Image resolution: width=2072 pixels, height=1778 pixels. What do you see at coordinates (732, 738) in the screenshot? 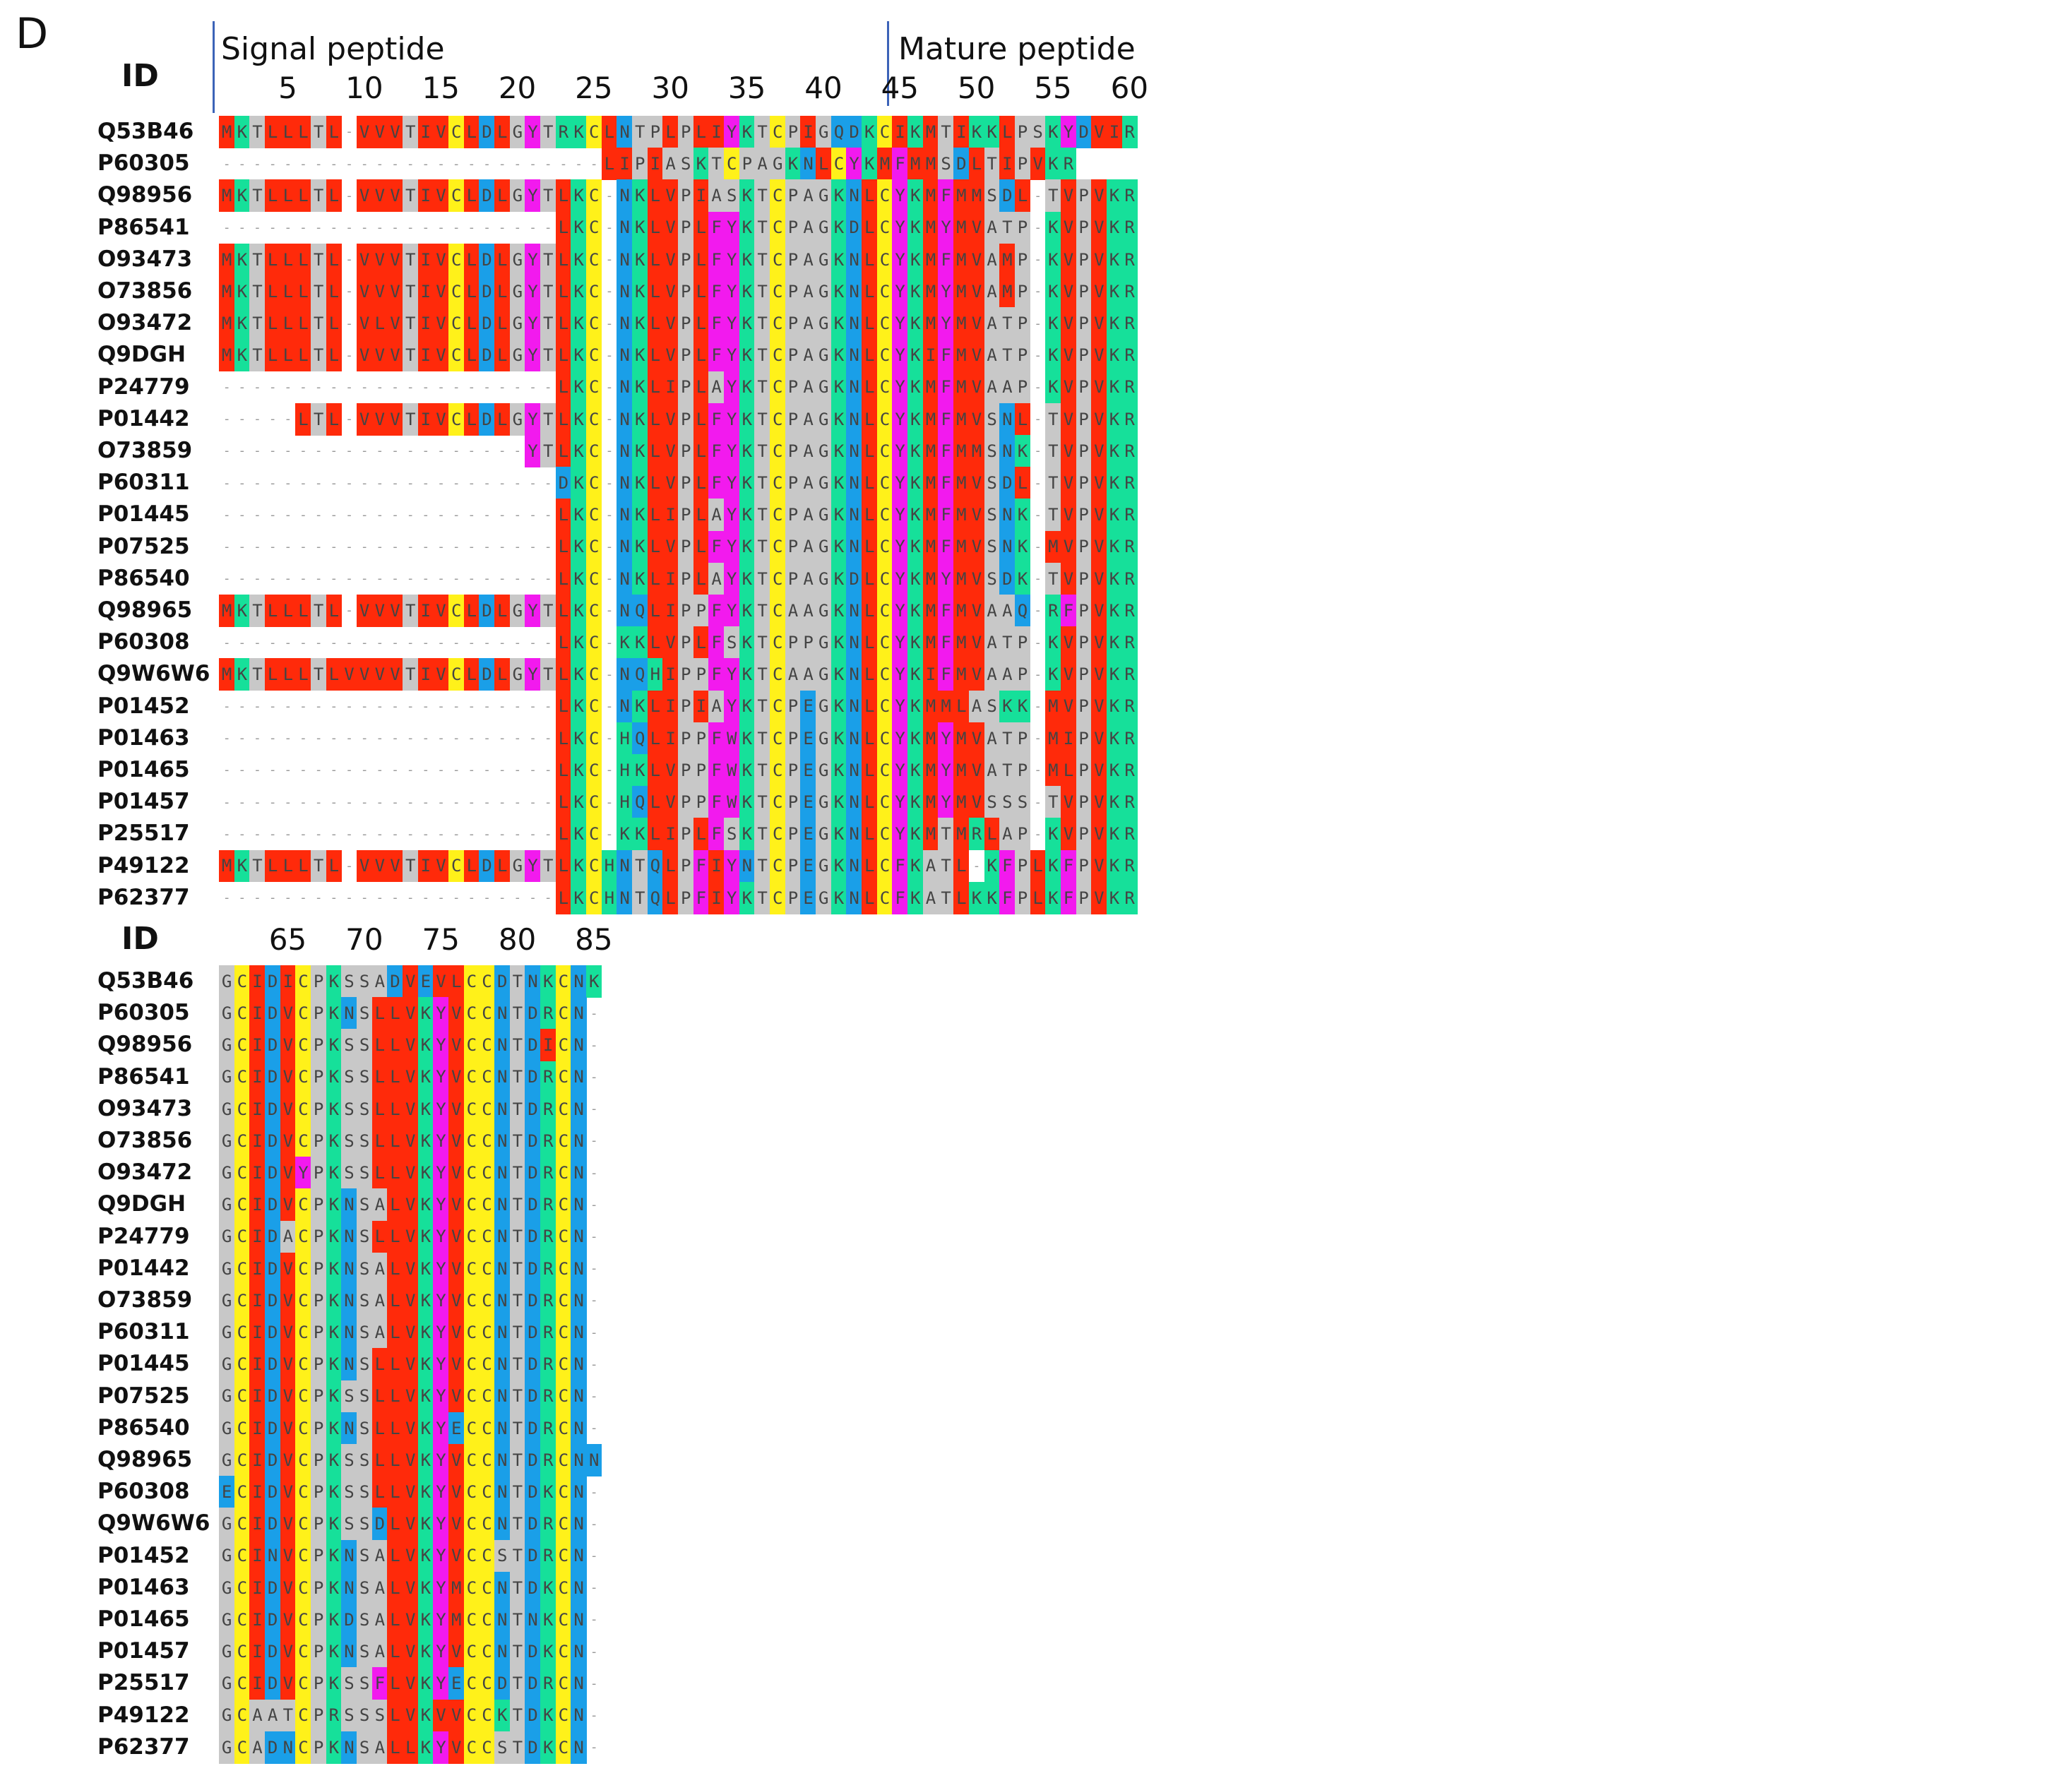
I see `residue-cell: W` at bounding box center [732, 738].